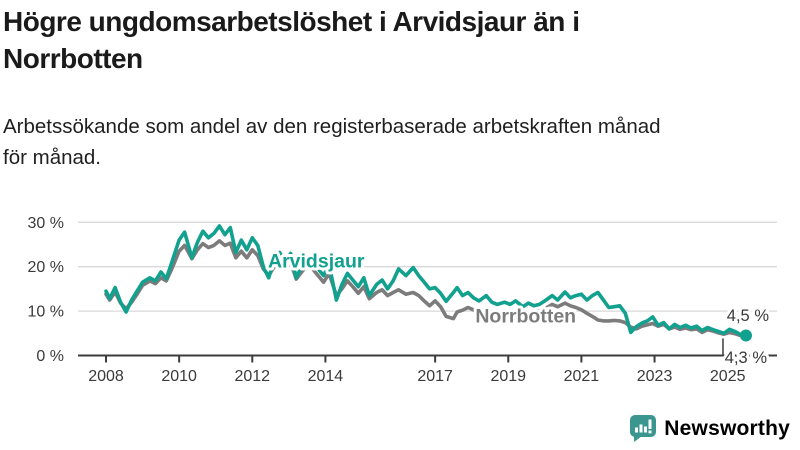 The image size is (800, 450). I want to click on series-label-arvidsjaur: Arvidsjaur, so click(316, 262).